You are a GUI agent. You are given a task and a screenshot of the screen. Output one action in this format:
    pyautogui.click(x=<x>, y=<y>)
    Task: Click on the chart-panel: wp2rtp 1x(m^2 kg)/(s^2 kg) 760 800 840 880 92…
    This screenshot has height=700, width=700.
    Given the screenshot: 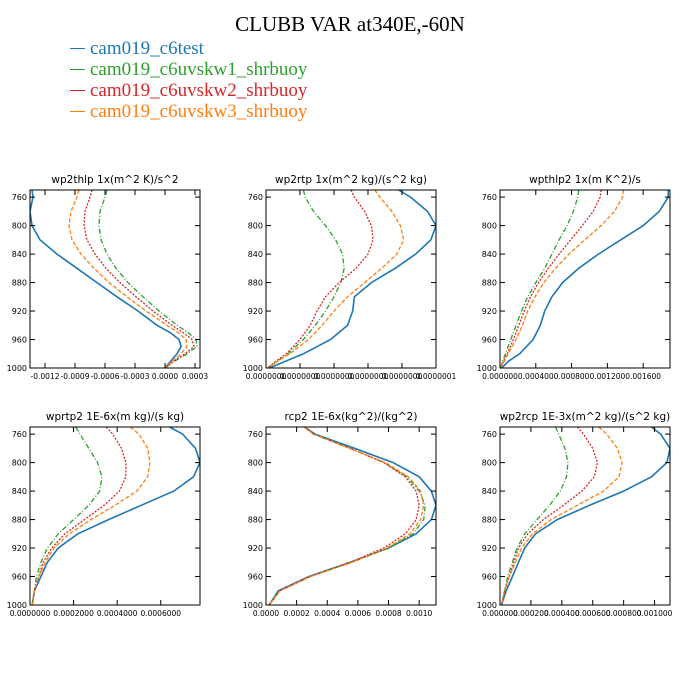 What is the action you would take?
    pyautogui.click(x=350, y=277)
    